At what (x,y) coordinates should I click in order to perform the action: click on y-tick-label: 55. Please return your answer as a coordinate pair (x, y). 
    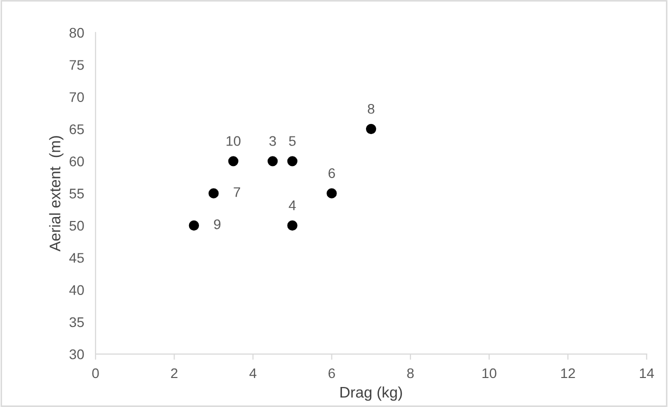
    Looking at the image, I should click on (77, 193).